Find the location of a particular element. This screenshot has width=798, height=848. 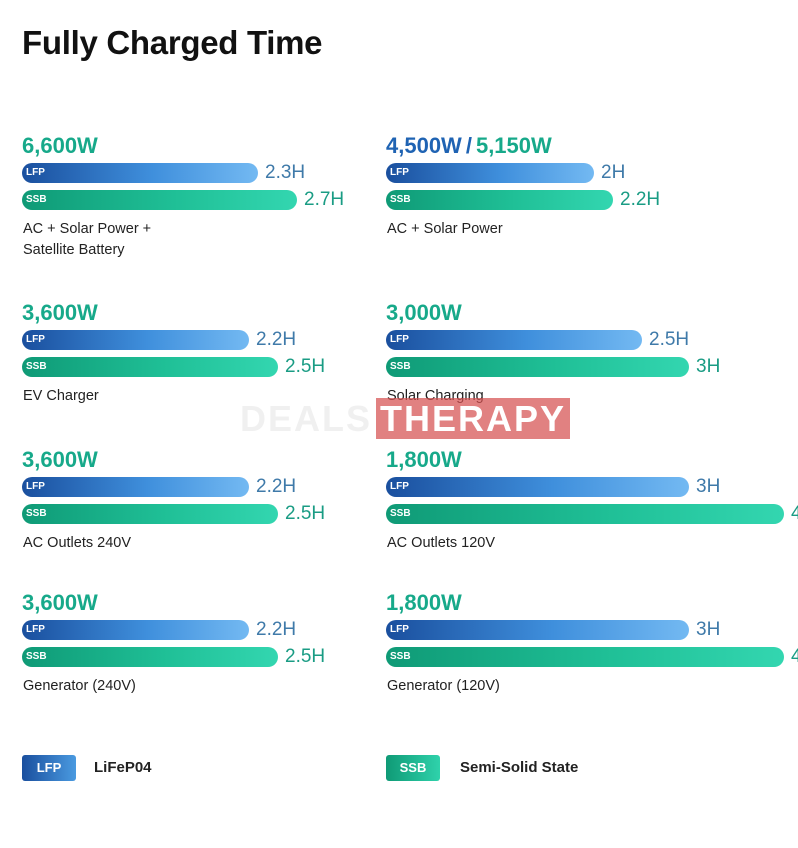

ssb-hours-label: 2.7H is located at coordinates (324, 199).